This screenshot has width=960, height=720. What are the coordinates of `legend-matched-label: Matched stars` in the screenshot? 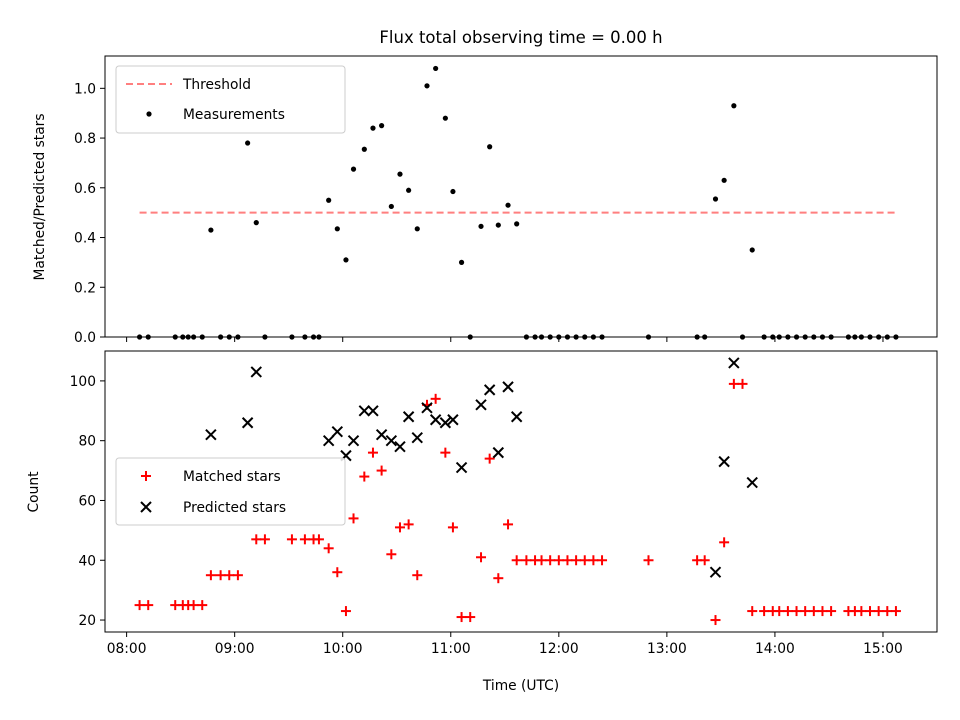 It's located at (232, 477).